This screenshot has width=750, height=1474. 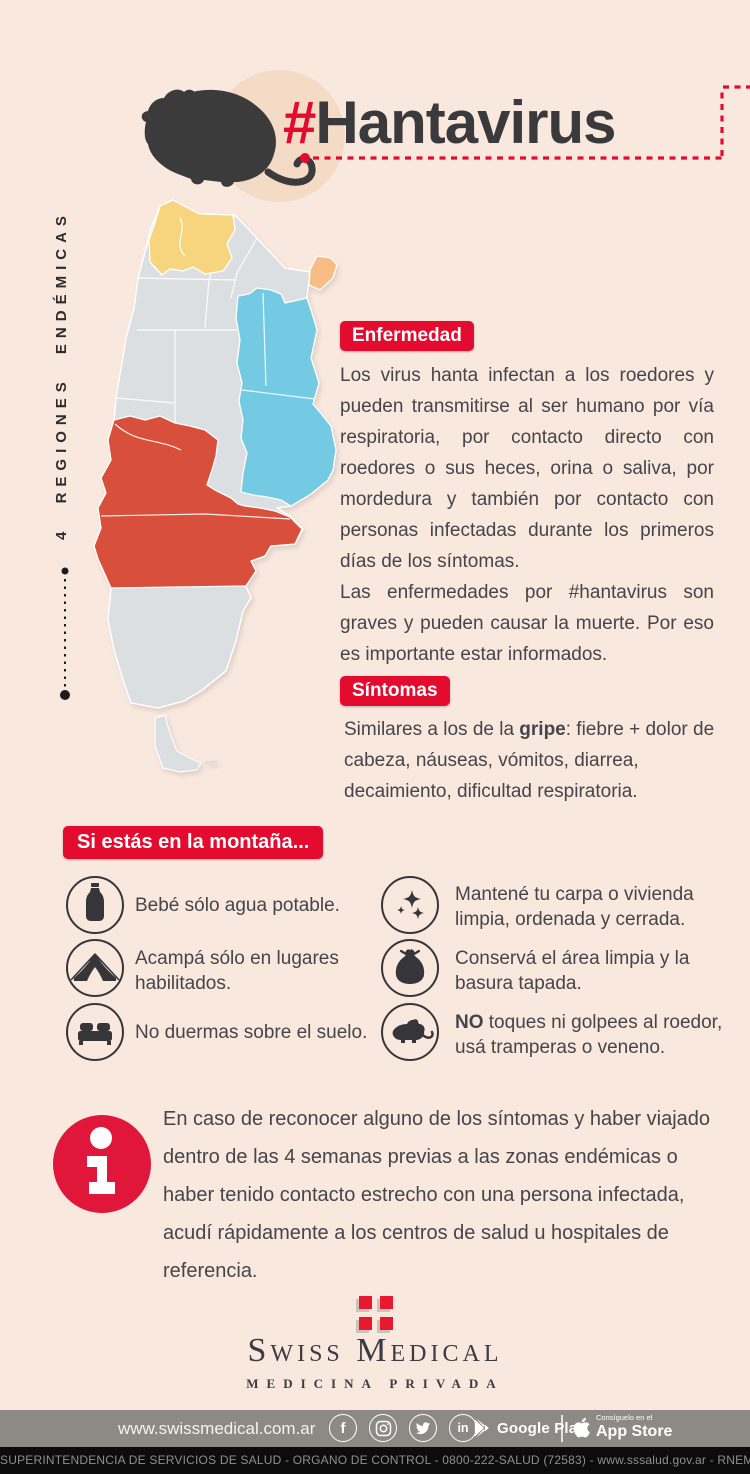 I want to click on map-region-northwest, so click(x=192, y=237).